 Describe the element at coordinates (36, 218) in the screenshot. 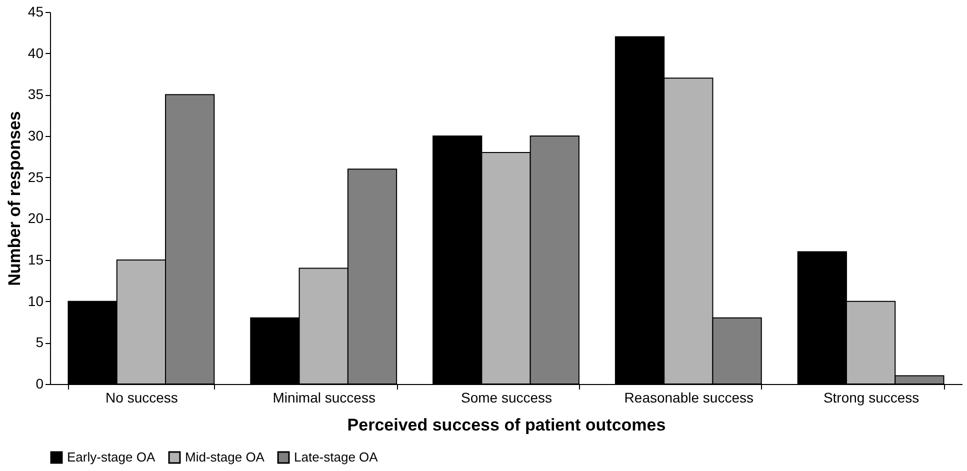

I see `y-tick-label: 20` at that location.